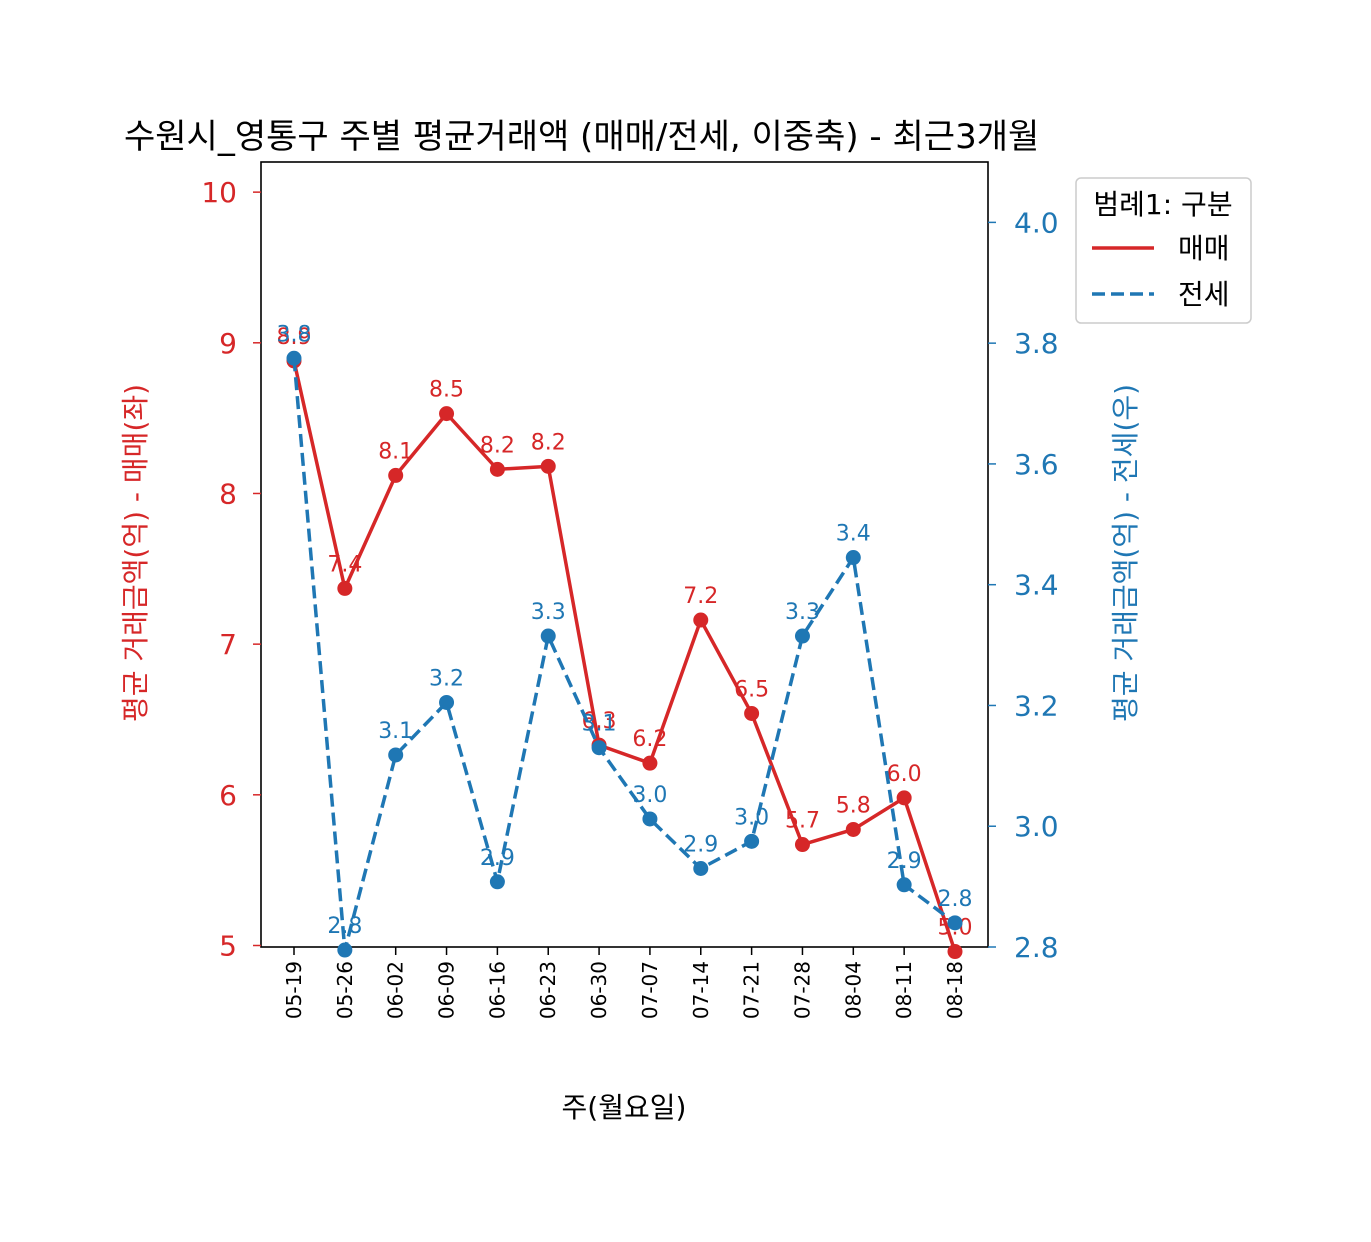 This screenshot has width=1371, height=1242. Describe the element at coordinates (581, 137) in the screenshot. I see `chart-title: 수원시_영통구 주별 평균거래액 (매매/전세, 이중축) - 최근3개월` at that location.